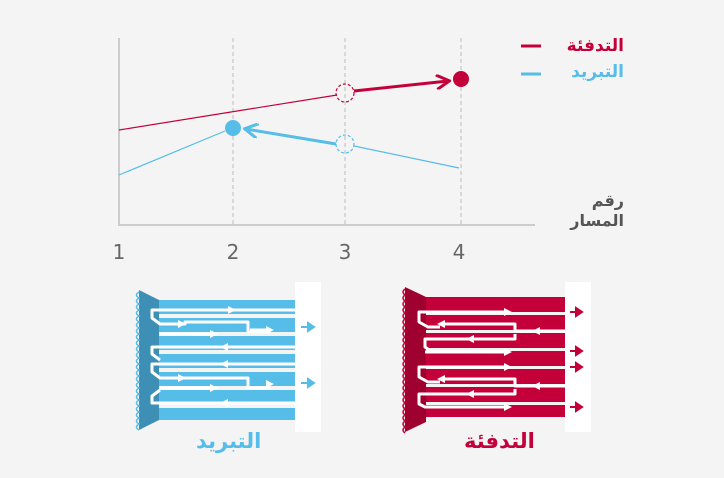  I want to click on x-axis-title: رقم المسار, so click(597, 211).